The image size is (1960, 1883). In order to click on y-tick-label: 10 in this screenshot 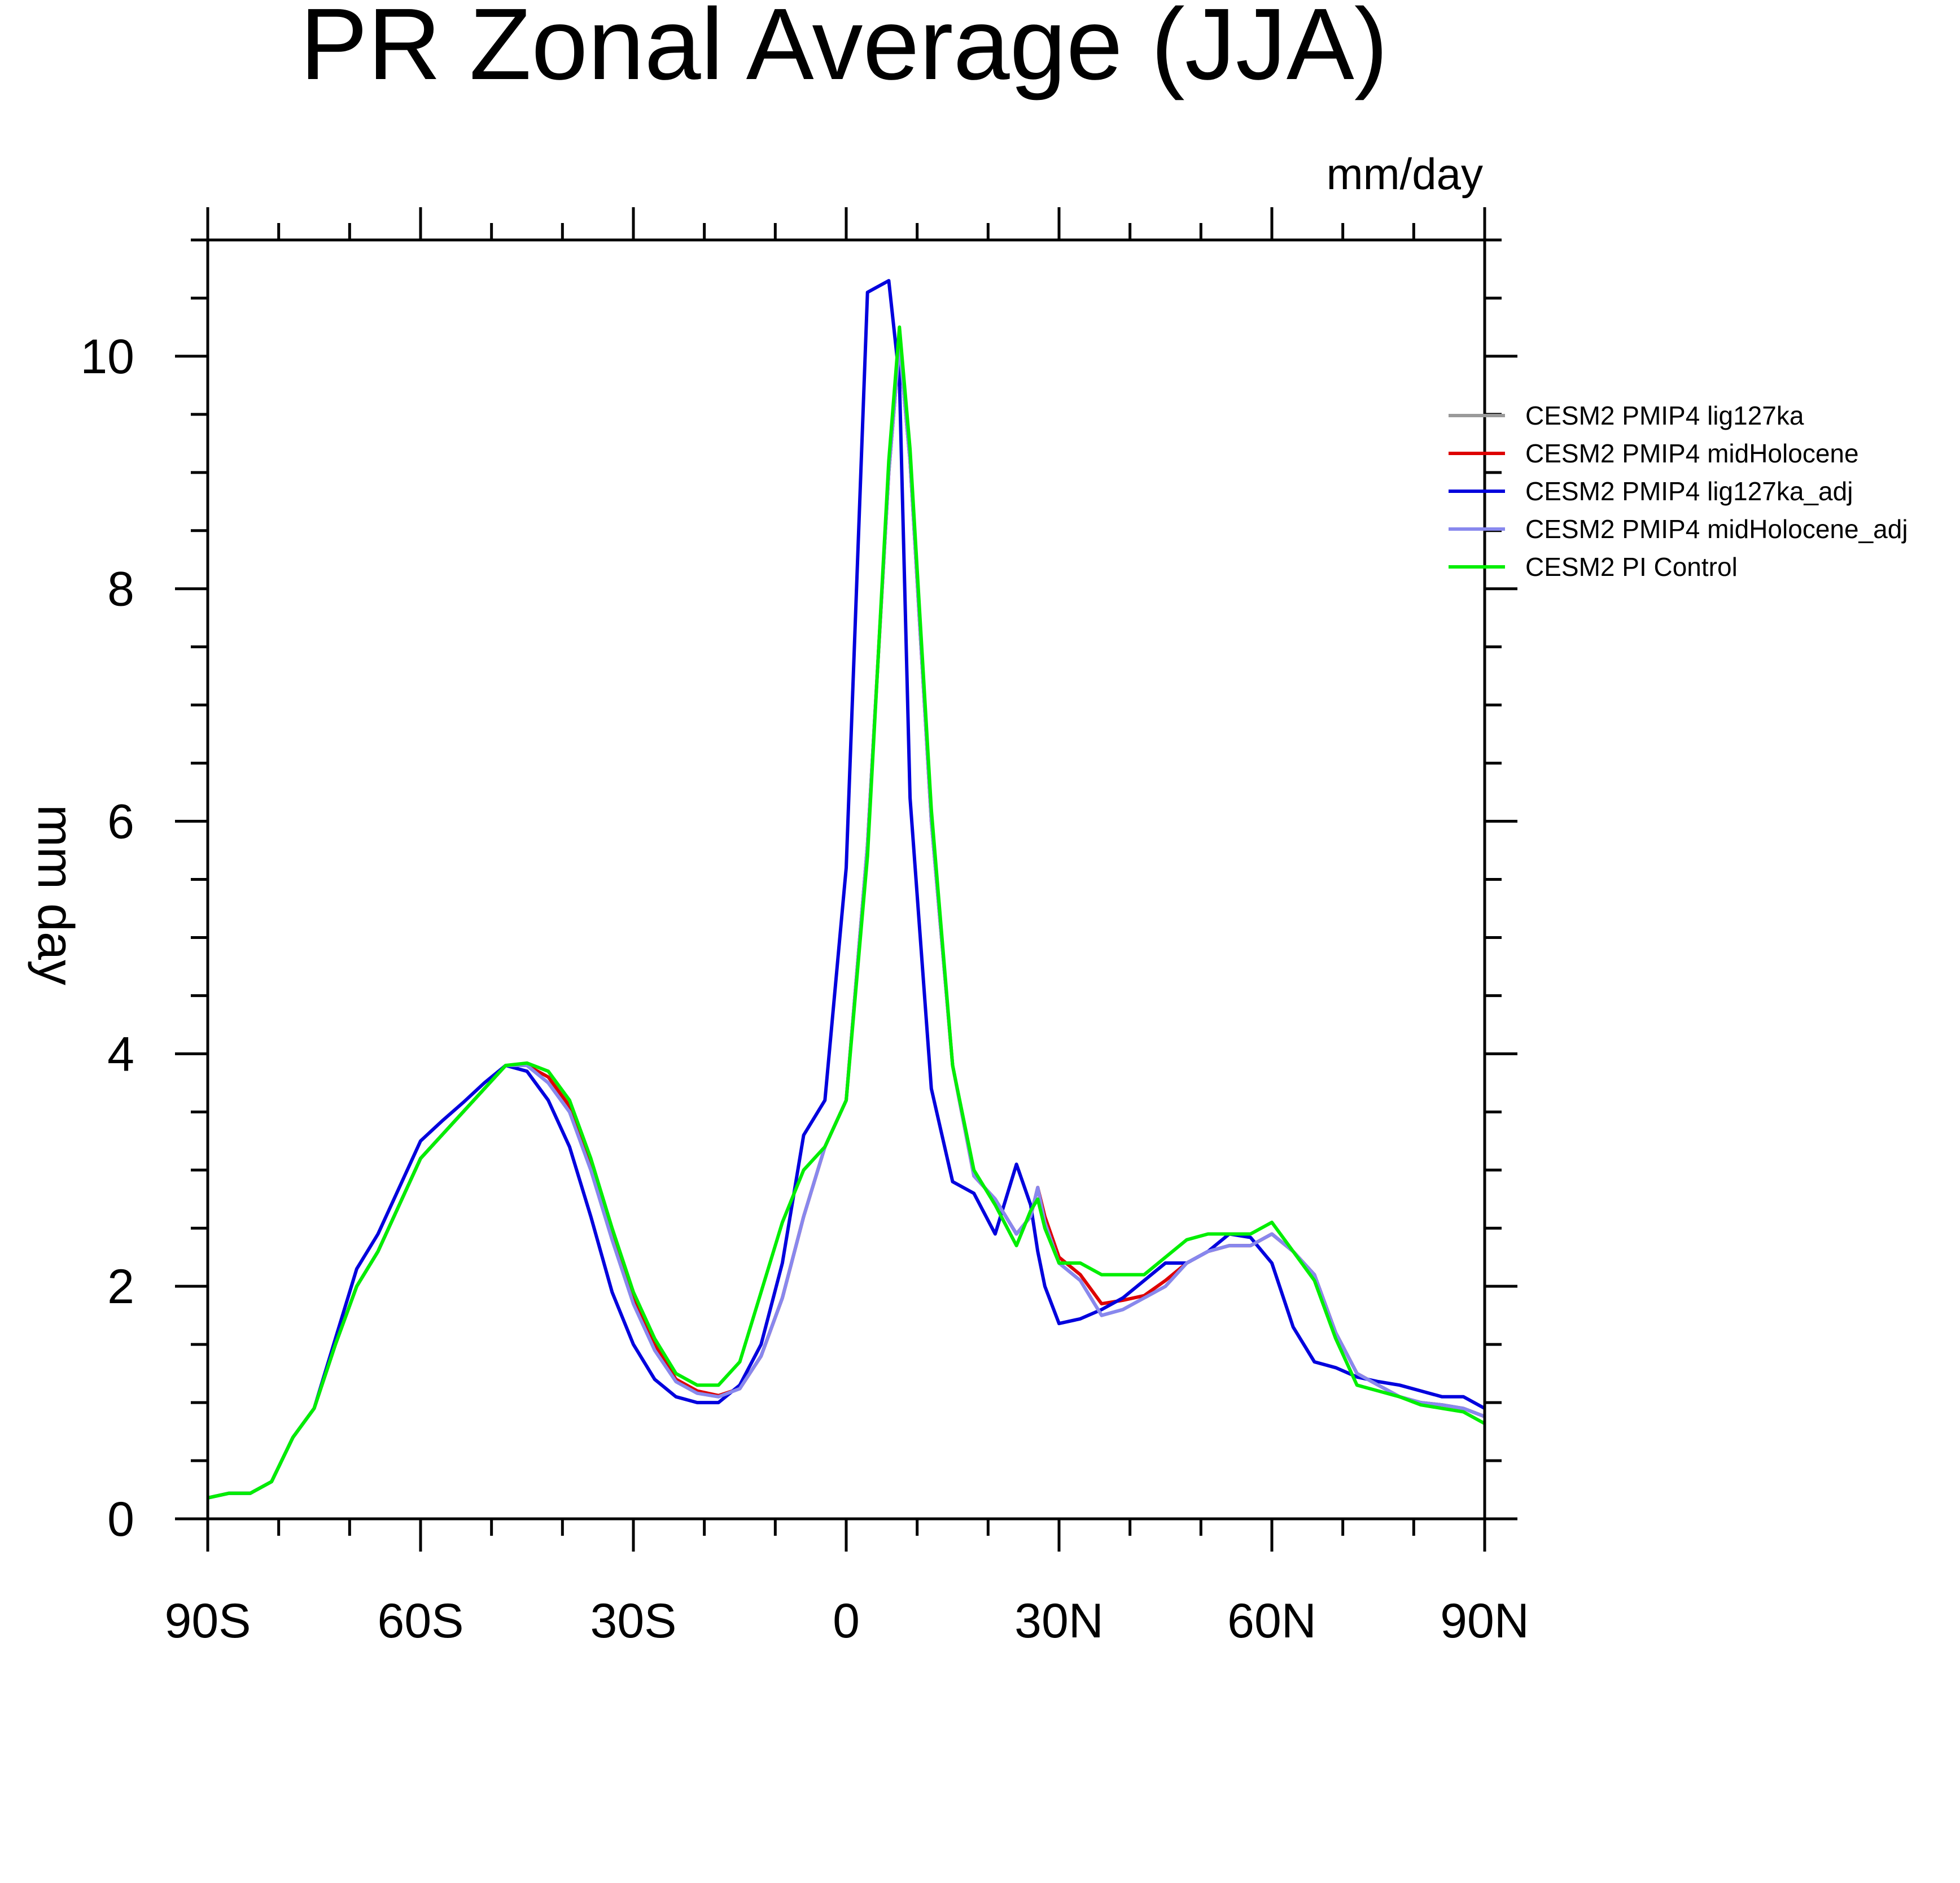, I will do `click(107, 357)`.